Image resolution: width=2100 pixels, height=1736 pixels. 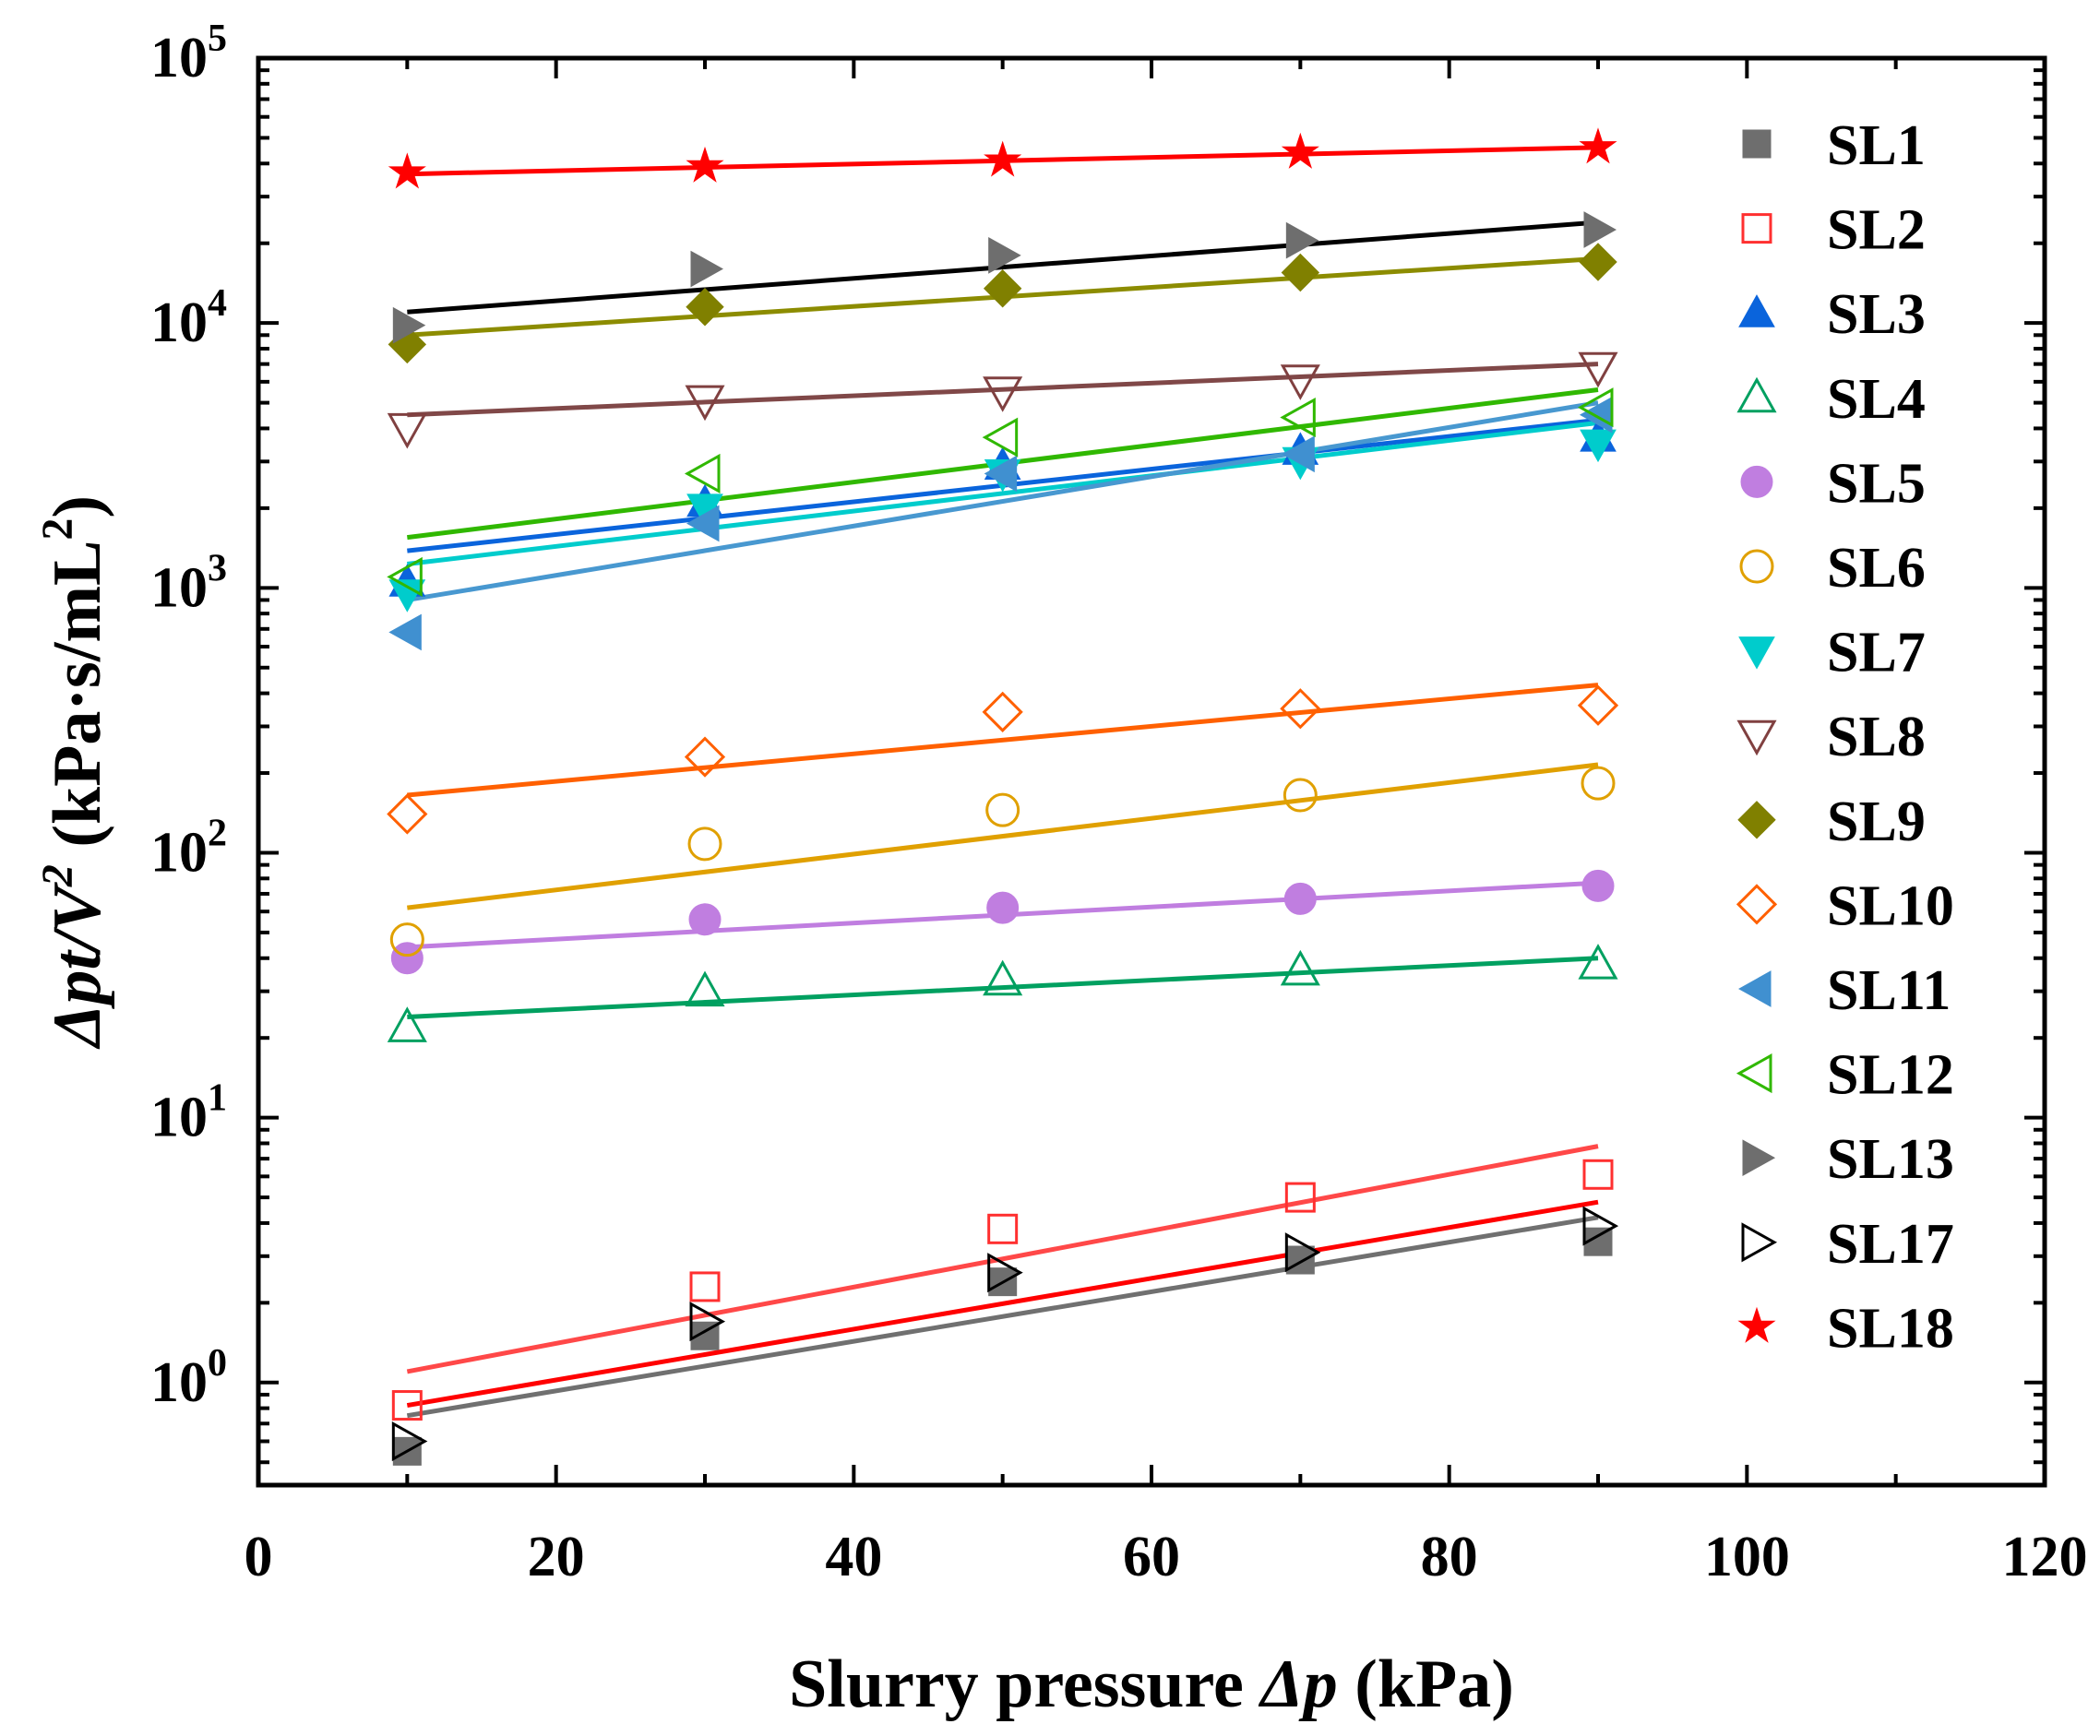 I want to click on legend-label: SL1, so click(x=1876, y=145).